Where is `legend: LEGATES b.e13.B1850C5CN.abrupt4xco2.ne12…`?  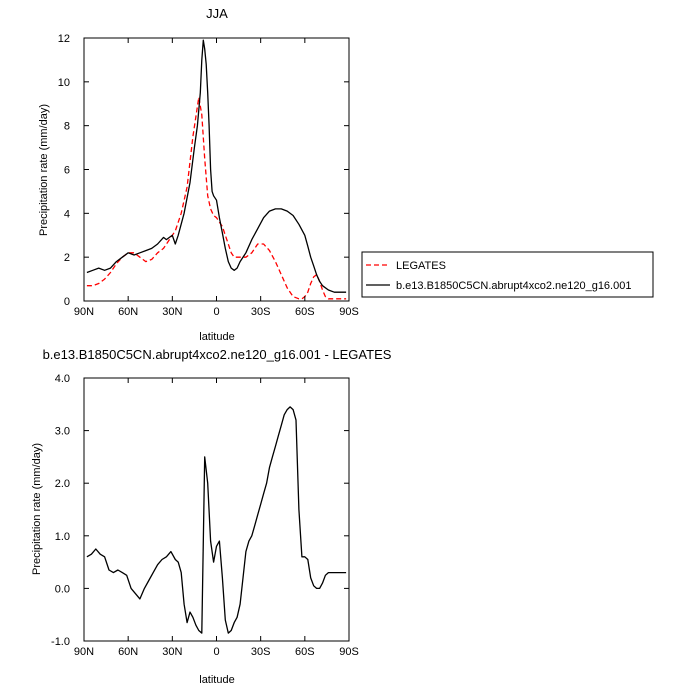
legend: LEGATES b.e13.B1850C5CN.abrupt4xco2.ne12… is located at coordinates (507, 274).